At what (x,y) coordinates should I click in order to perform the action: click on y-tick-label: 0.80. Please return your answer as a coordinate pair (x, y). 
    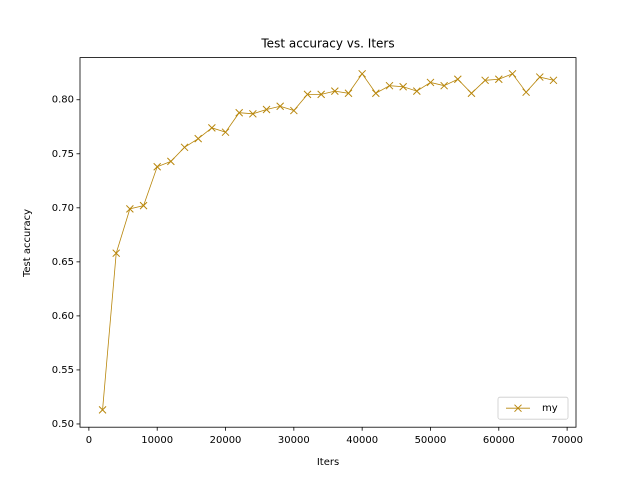
    Looking at the image, I should click on (63, 100).